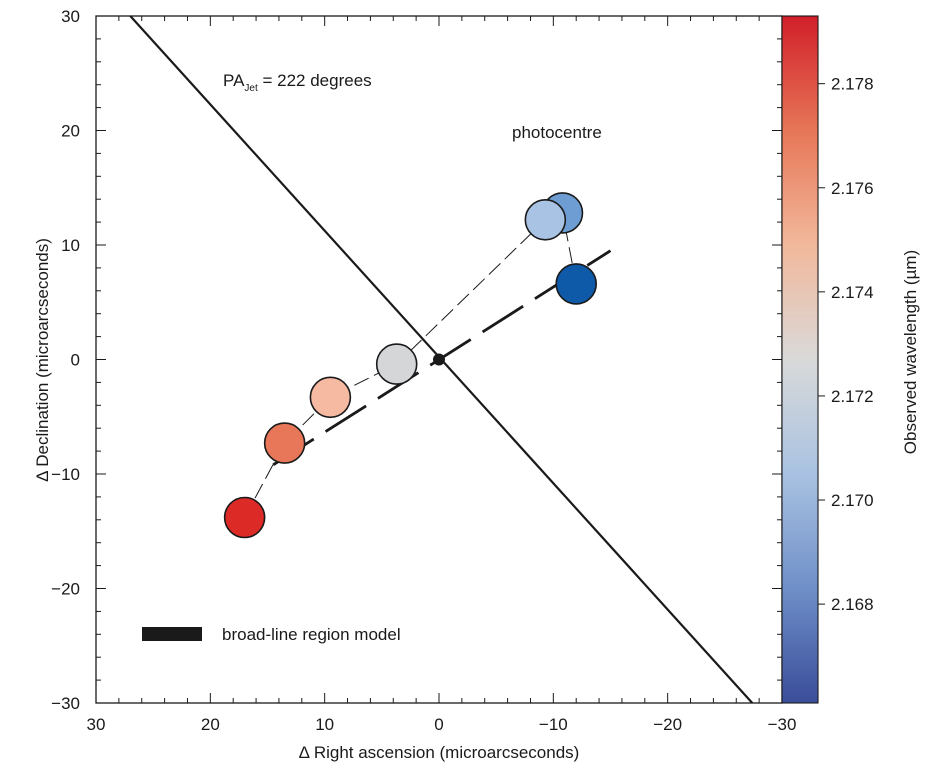 Image resolution: width=934 pixels, height=774 pixels. I want to click on photocentre-annotation: photocentre, so click(557, 132).